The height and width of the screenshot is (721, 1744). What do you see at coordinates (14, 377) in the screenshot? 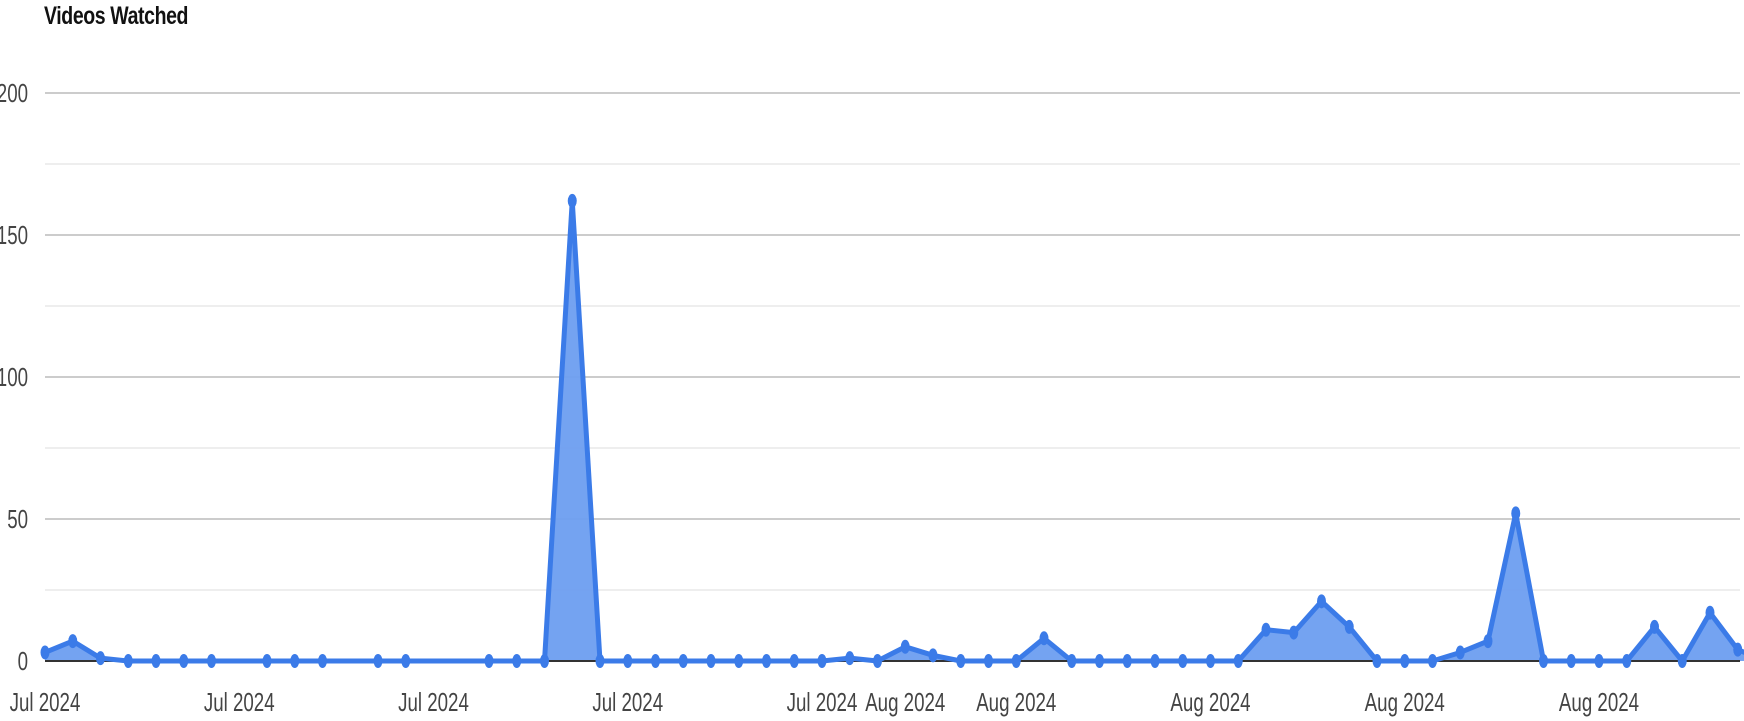
I see `y-tick-label: 100` at bounding box center [14, 377].